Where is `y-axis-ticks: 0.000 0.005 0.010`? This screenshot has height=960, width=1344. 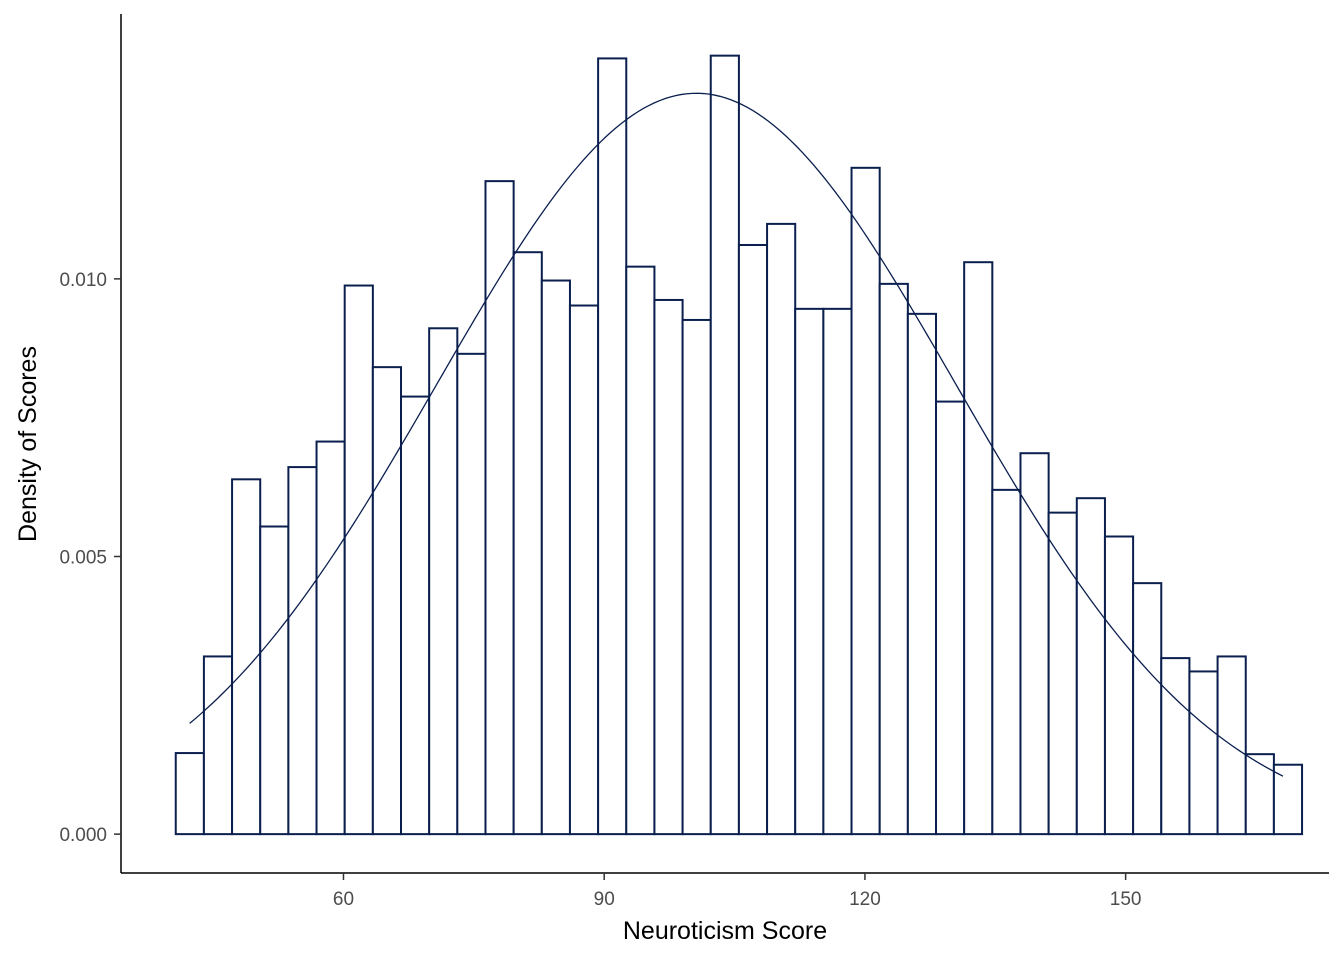 y-axis-ticks: 0.000 0.005 0.010 is located at coordinates (90, 558).